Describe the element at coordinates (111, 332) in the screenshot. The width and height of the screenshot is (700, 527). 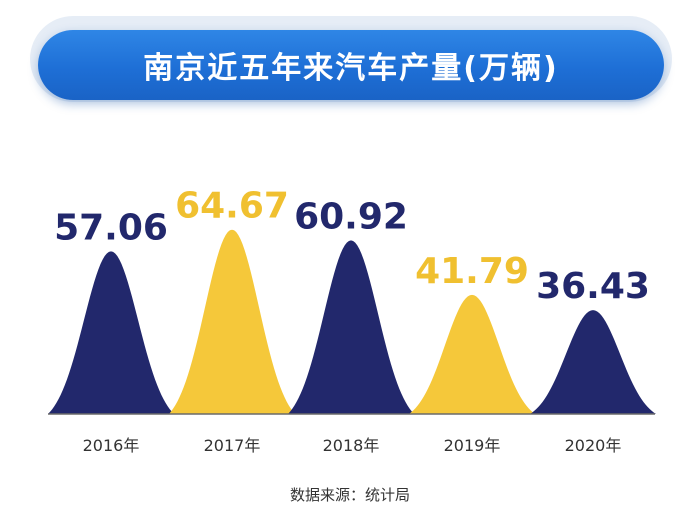
I see `bar-2016年` at that location.